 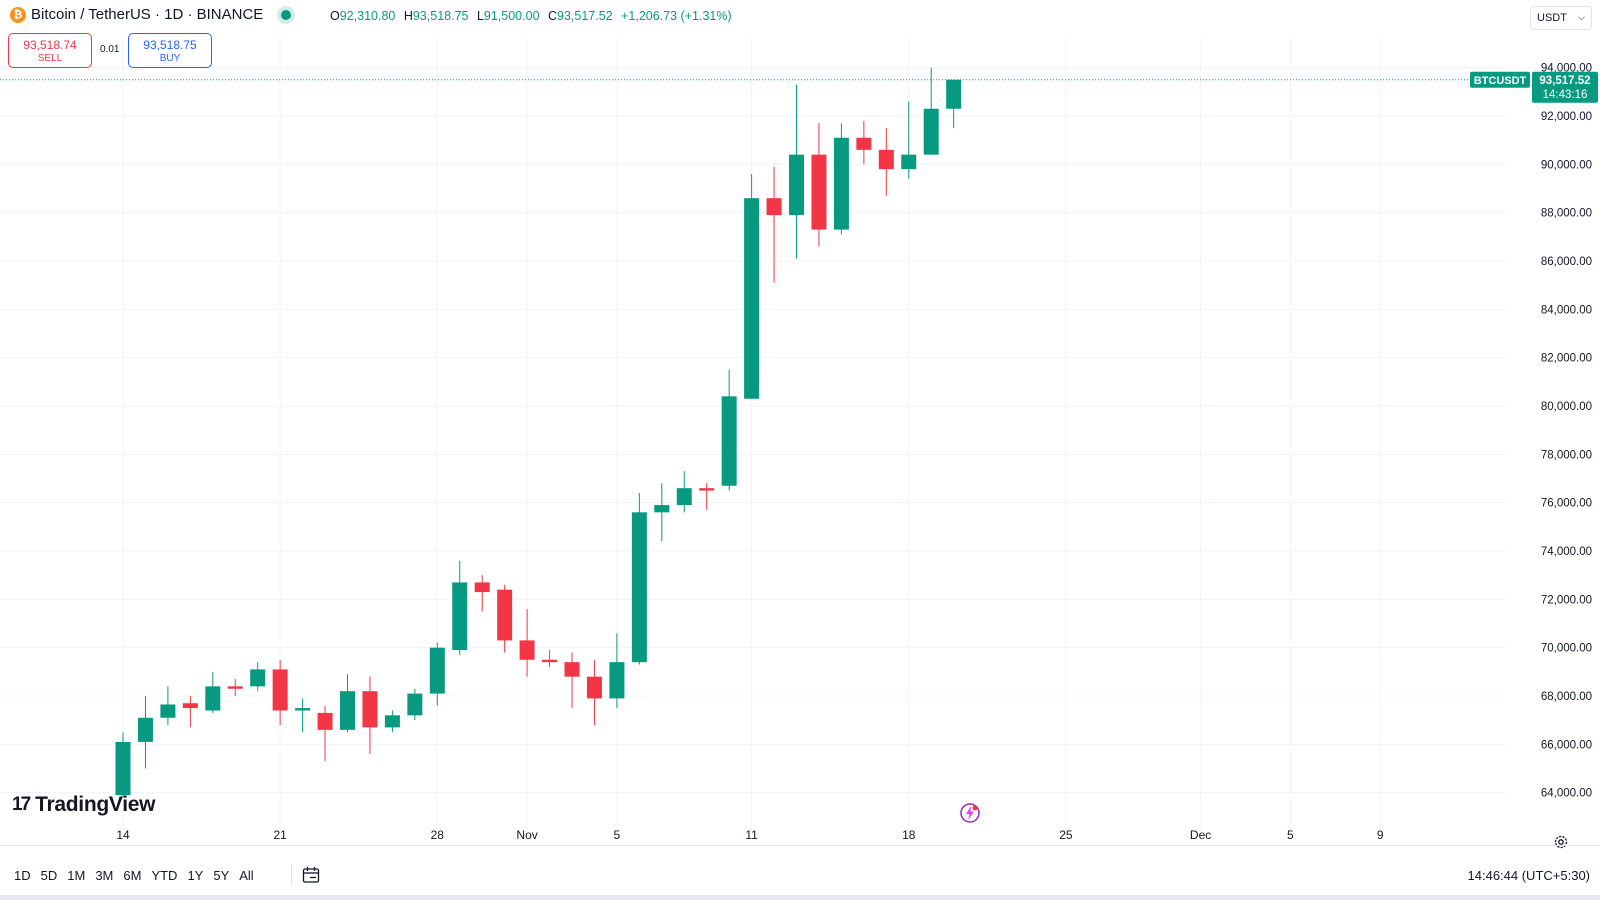 What do you see at coordinates (1380, 835) in the screenshot?
I see `time-tick-label: 9` at bounding box center [1380, 835].